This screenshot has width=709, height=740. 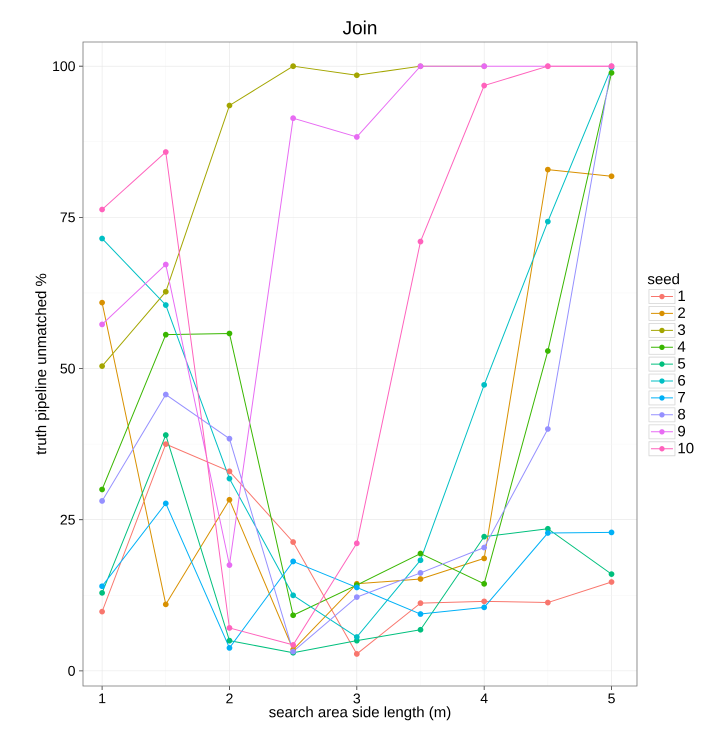 I want to click on y-tick-label: 0, so click(x=71, y=671).